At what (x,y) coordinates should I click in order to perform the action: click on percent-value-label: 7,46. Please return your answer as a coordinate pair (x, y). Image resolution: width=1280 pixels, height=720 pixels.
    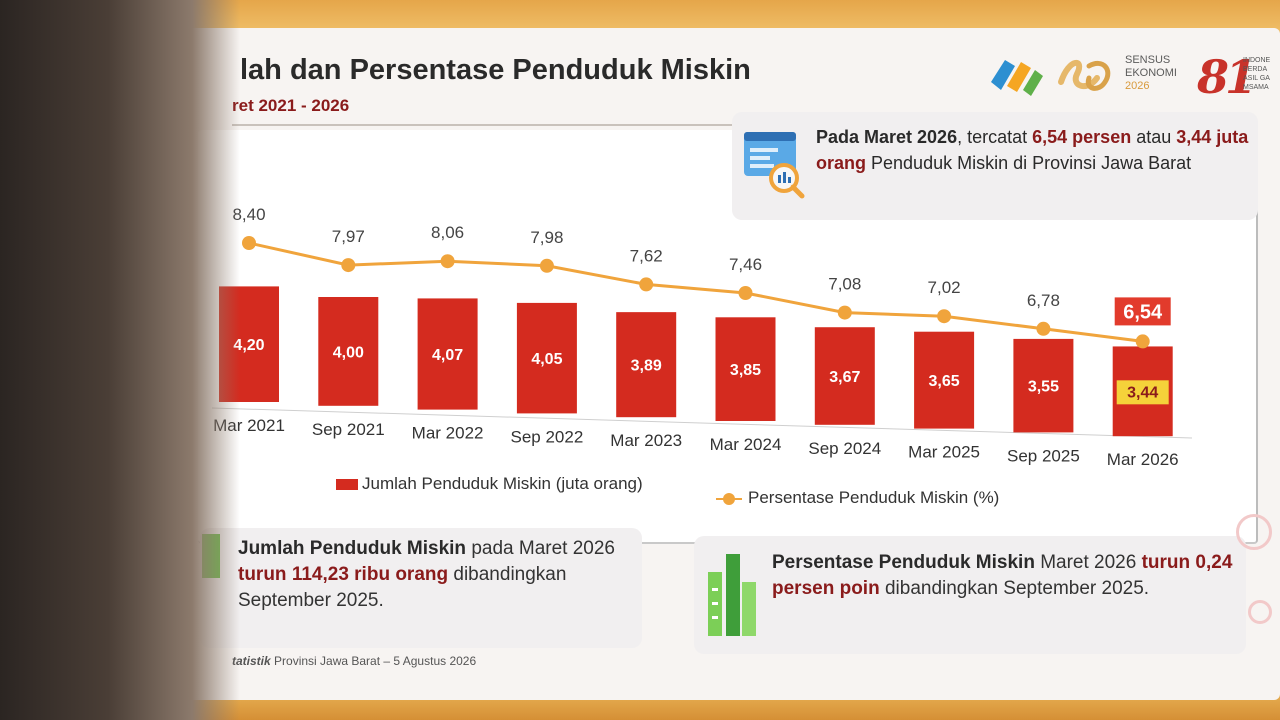
    Looking at the image, I should click on (745, 264).